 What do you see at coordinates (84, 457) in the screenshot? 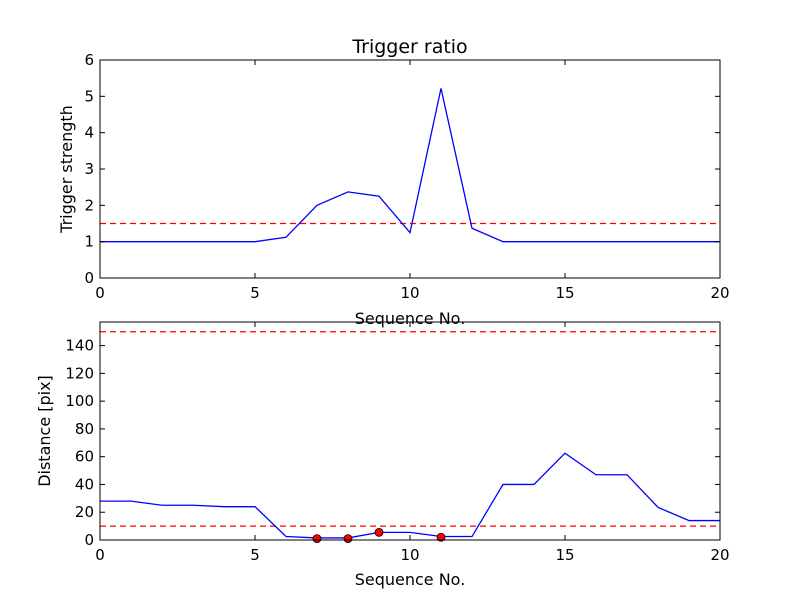
I see `y-tick-label-3: 60` at bounding box center [84, 457].